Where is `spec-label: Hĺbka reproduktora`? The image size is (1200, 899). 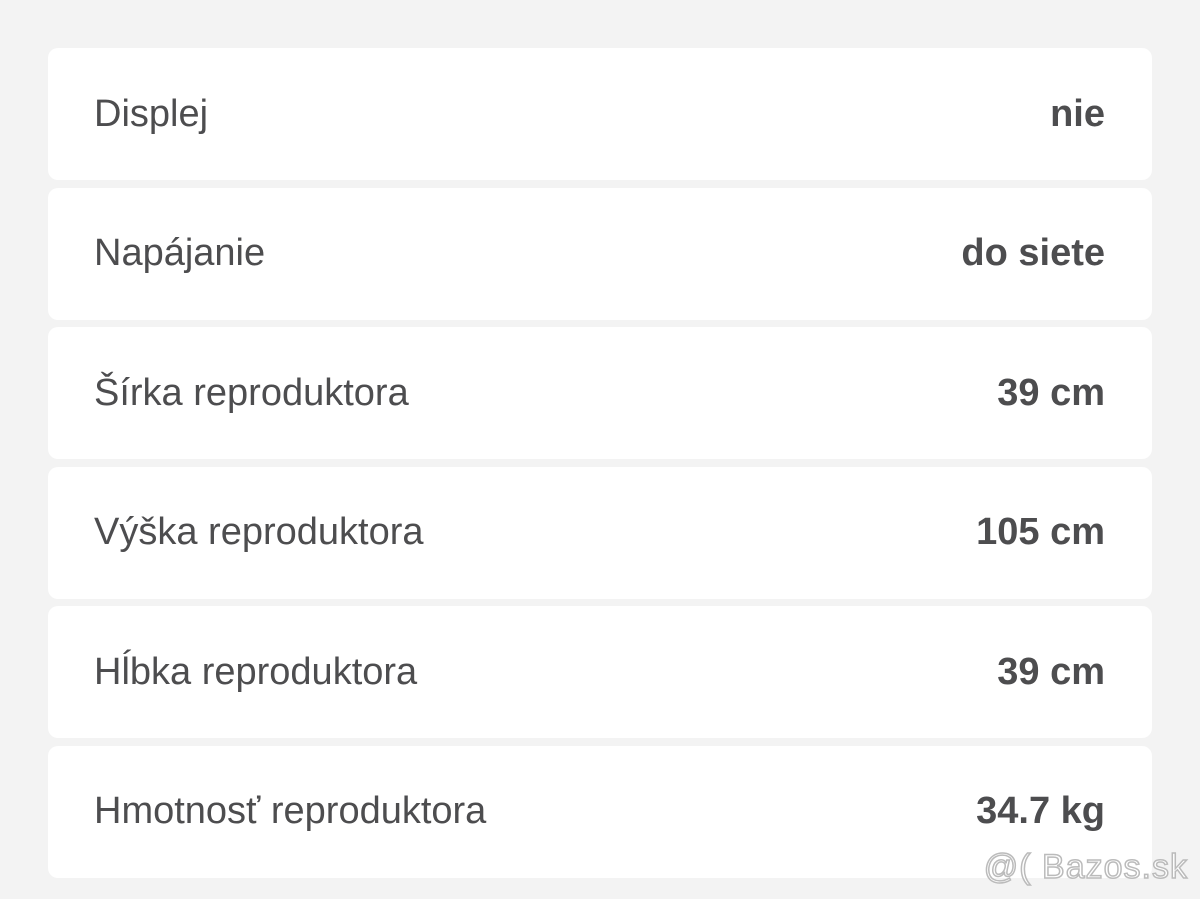 spec-label: Hĺbka reproduktora is located at coordinates (256, 671).